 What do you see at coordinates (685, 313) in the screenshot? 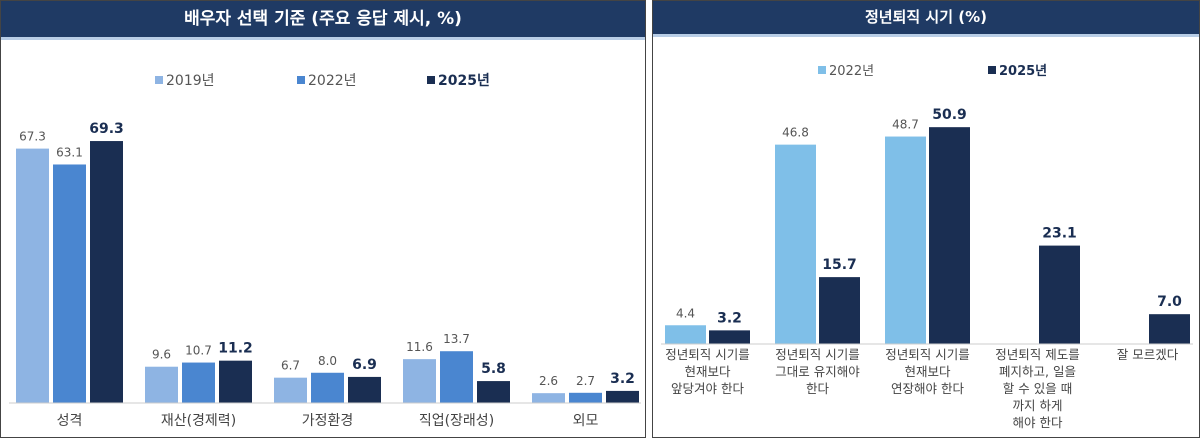
I see `data-label: 4.4` at bounding box center [685, 313].